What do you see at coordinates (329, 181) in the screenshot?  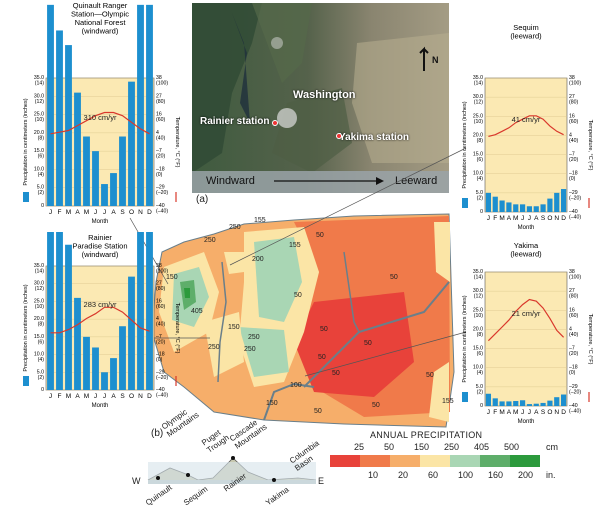 I see `wind-arrow-icon` at bounding box center [329, 181].